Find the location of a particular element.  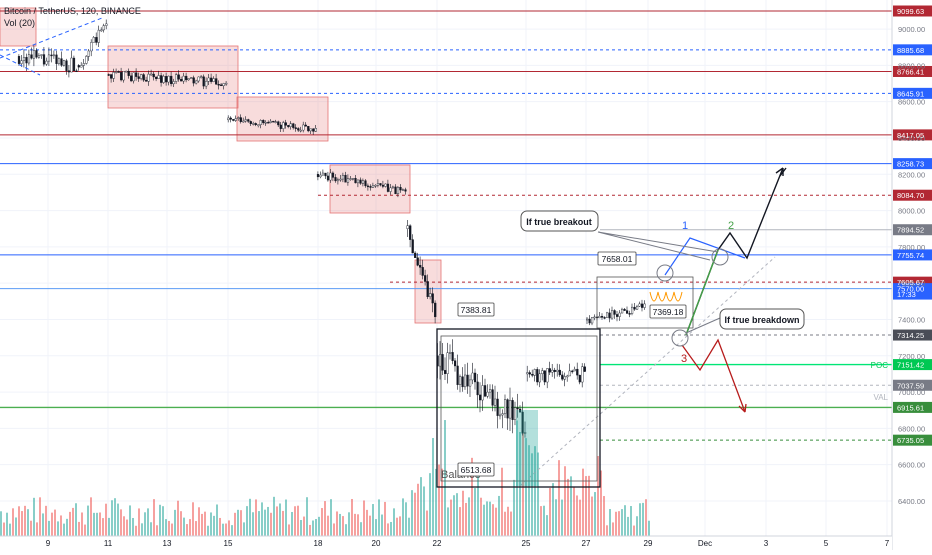

price-tag-label: 7314.25 is located at coordinates (910, 335).